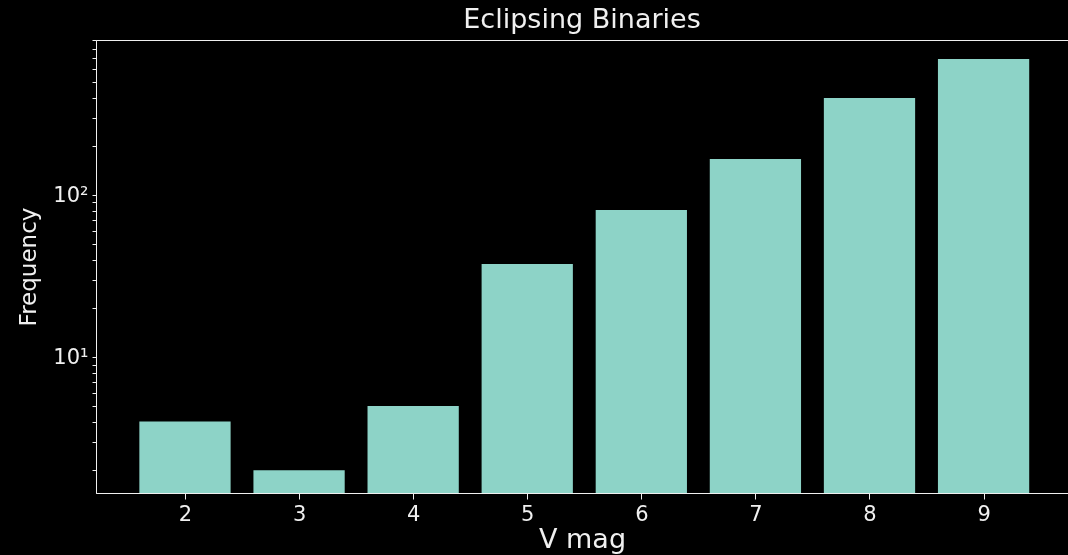 This screenshot has height=555, width=1068. I want to click on x-tick-label: 6, so click(642, 513).